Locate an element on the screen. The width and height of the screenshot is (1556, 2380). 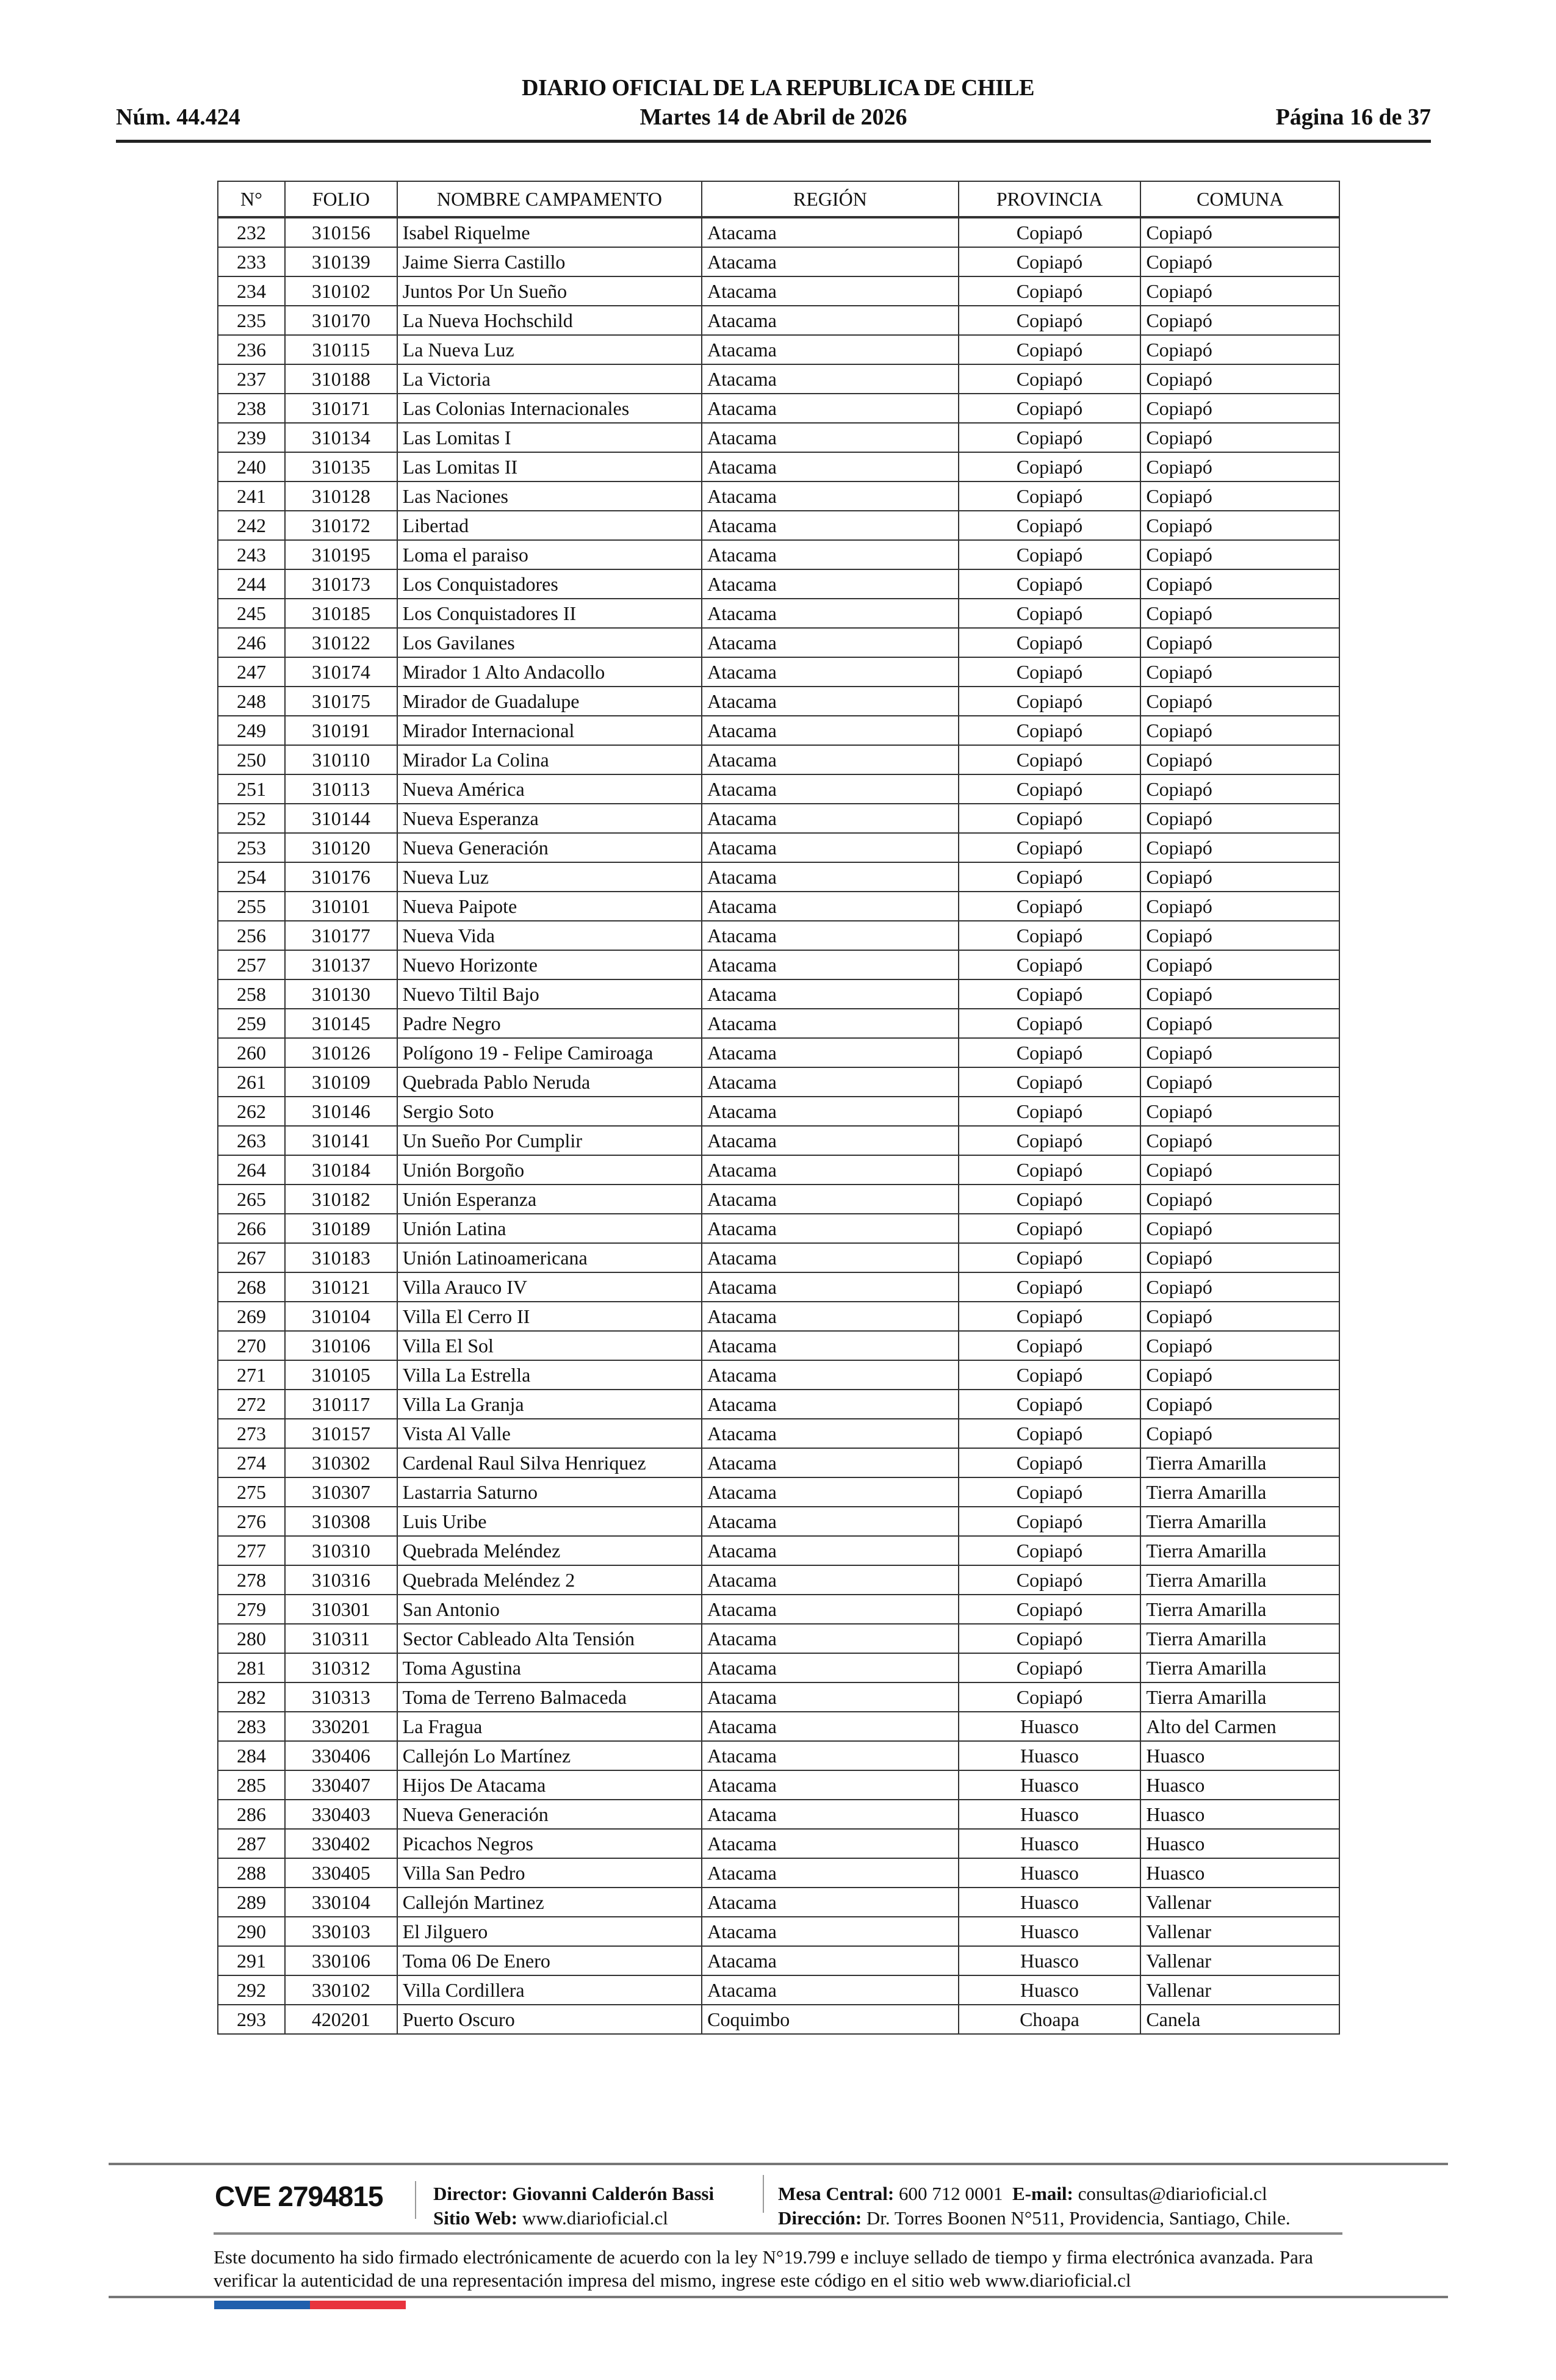
campamento-name-cell: Nueva Generación is located at coordinates (549, 847).